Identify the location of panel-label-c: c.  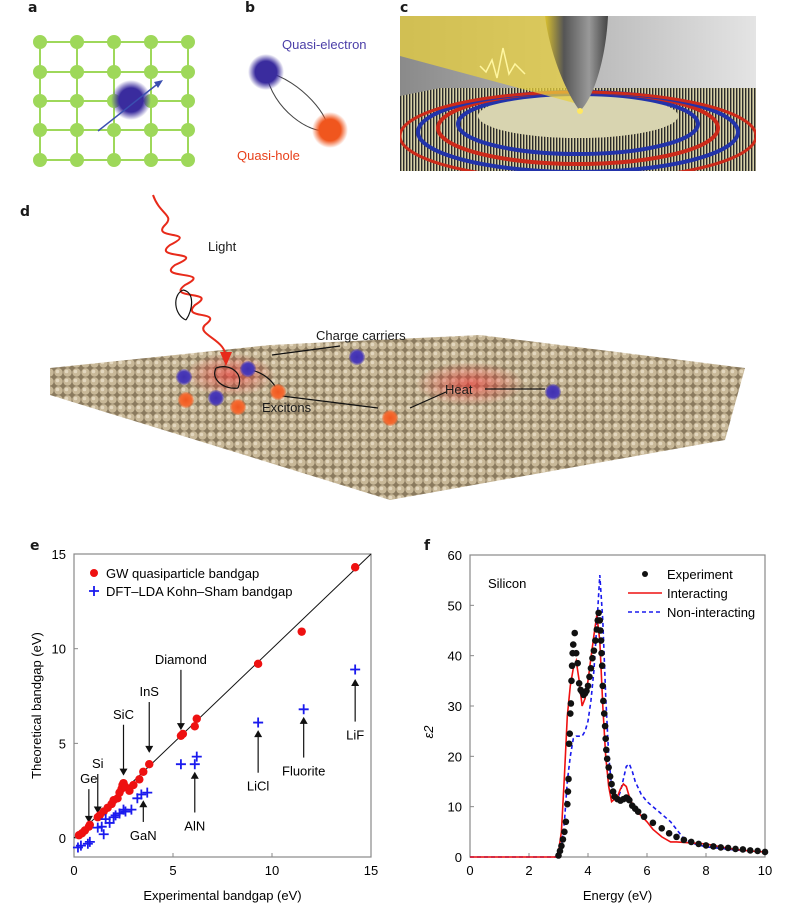
(404, 8).